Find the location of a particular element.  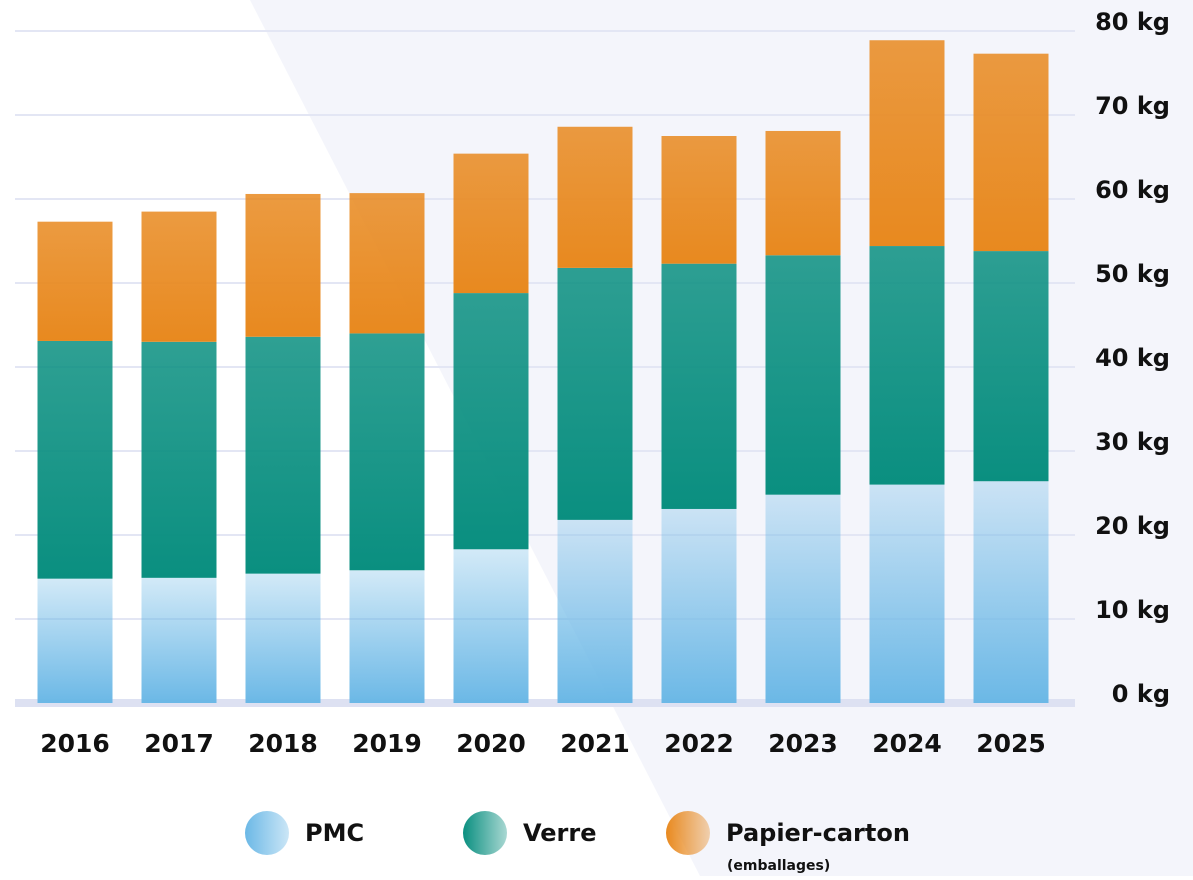

x-tick-label: 2018 is located at coordinates (283, 743).